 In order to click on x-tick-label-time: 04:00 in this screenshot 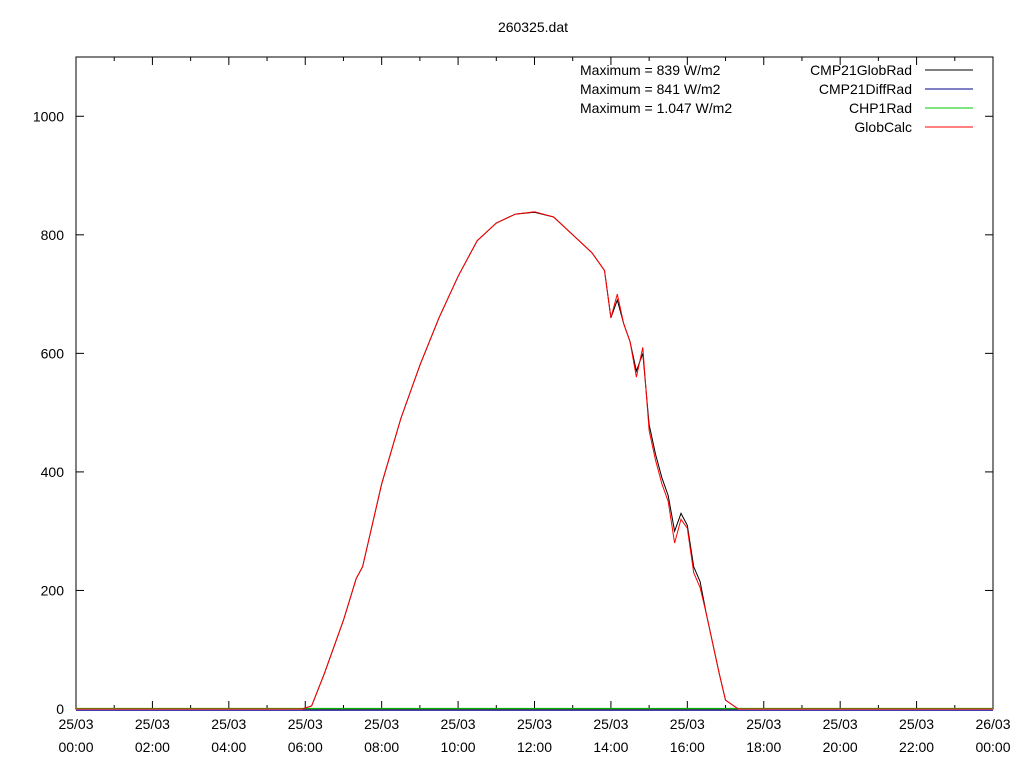, I will do `click(228, 747)`.